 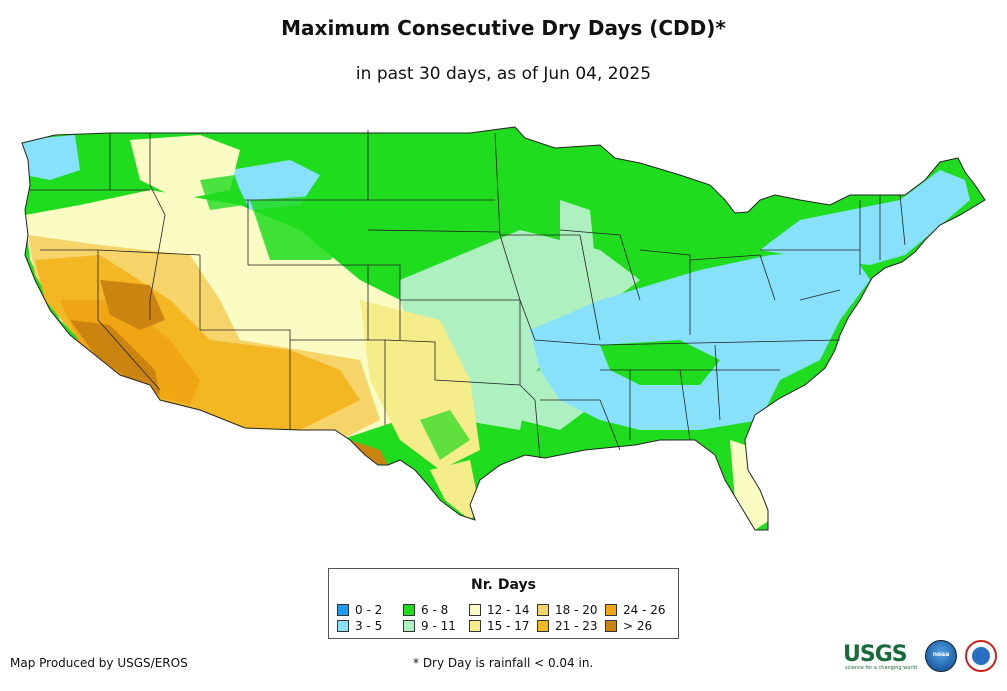 What do you see at coordinates (881, 668) in the screenshot?
I see `usgs-tagline: science for a changing world` at bounding box center [881, 668].